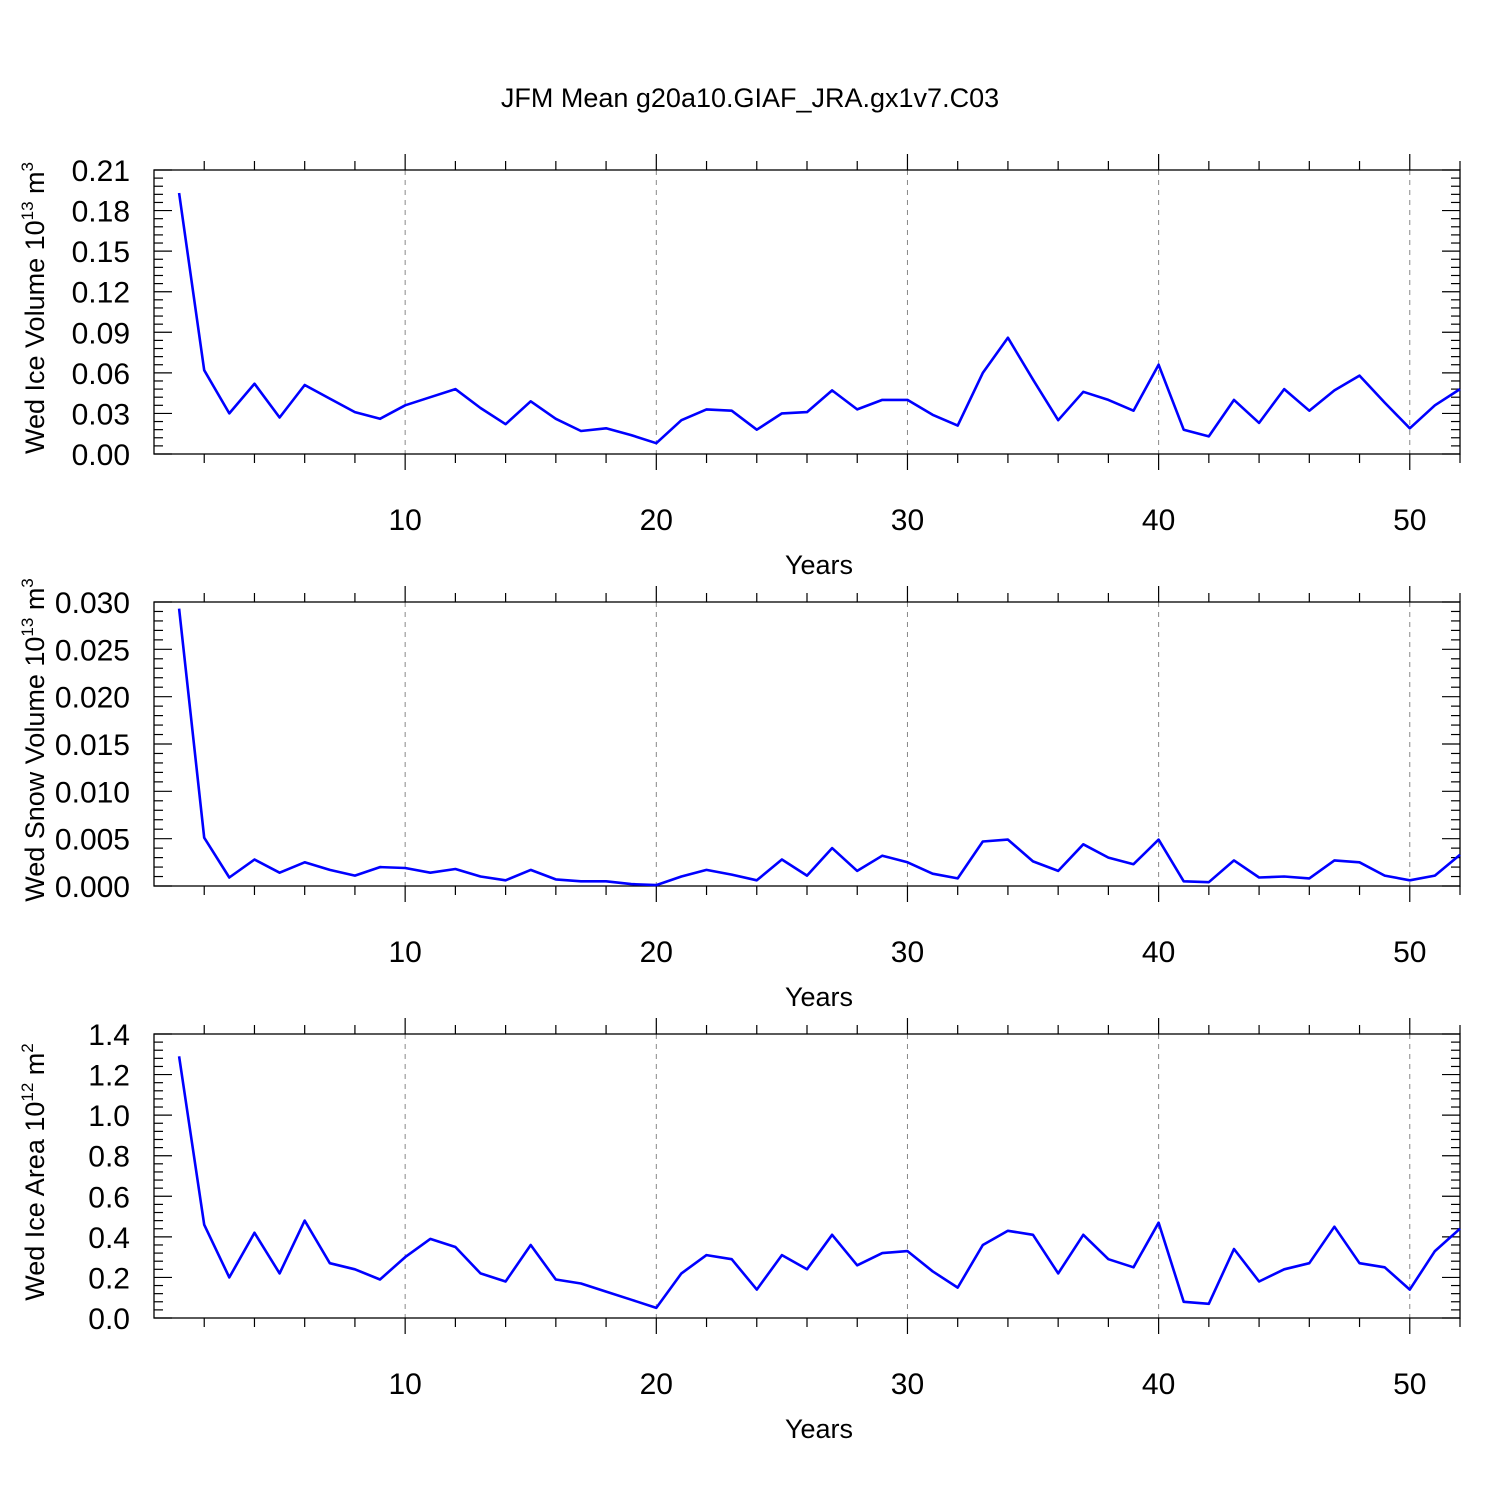 This screenshot has width=1500, height=1500. What do you see at coordinates (101, 252) in the screenshot?
I see `y-tick-label: 0.15` at bounding box center [101, 252].